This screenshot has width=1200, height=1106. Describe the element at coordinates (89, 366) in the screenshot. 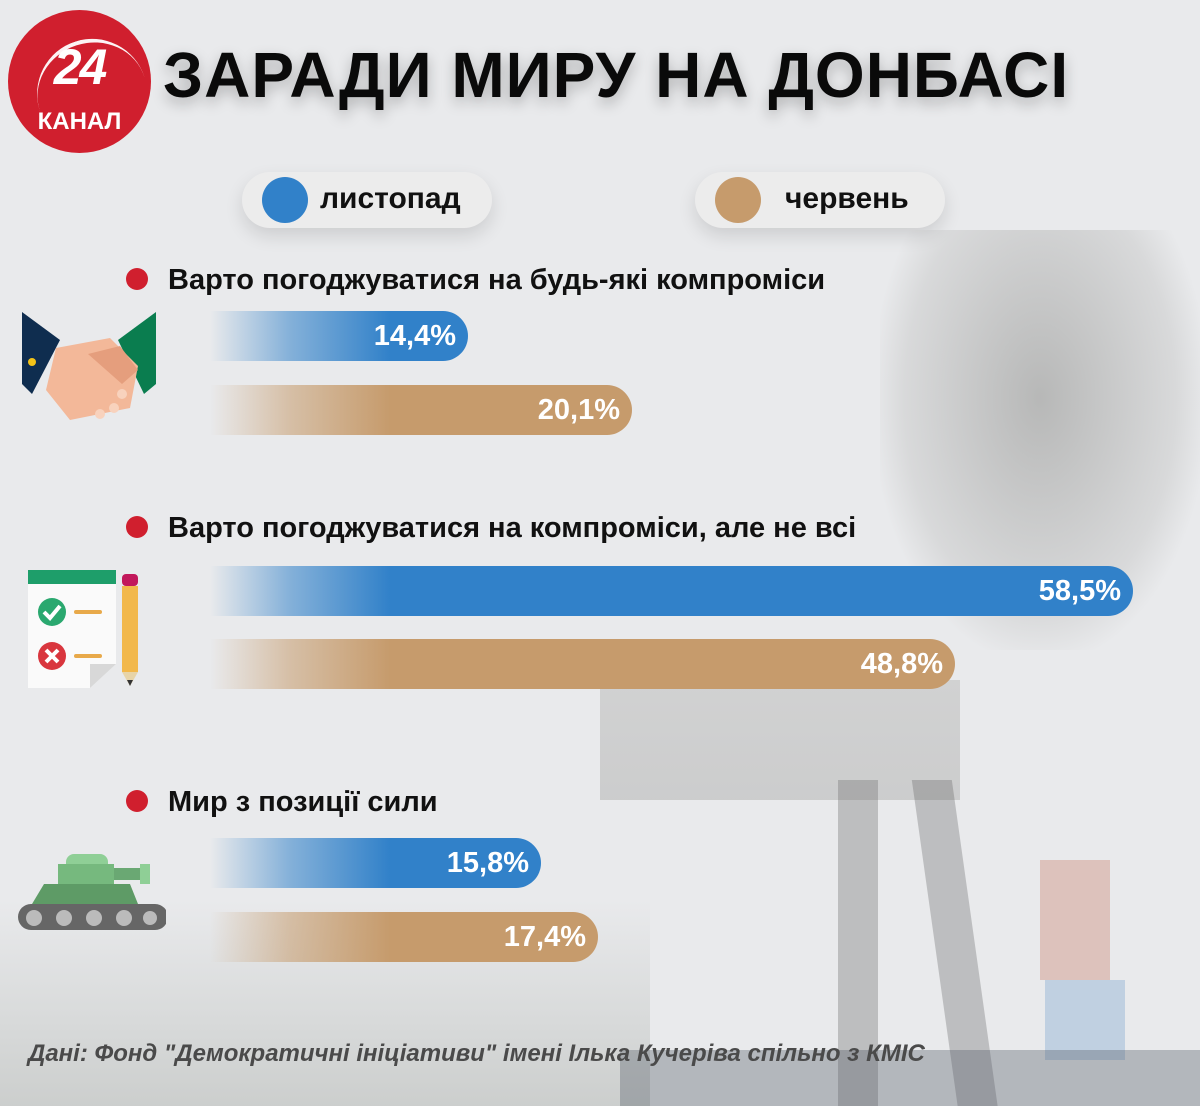

I see `handshake-icon` at that location.